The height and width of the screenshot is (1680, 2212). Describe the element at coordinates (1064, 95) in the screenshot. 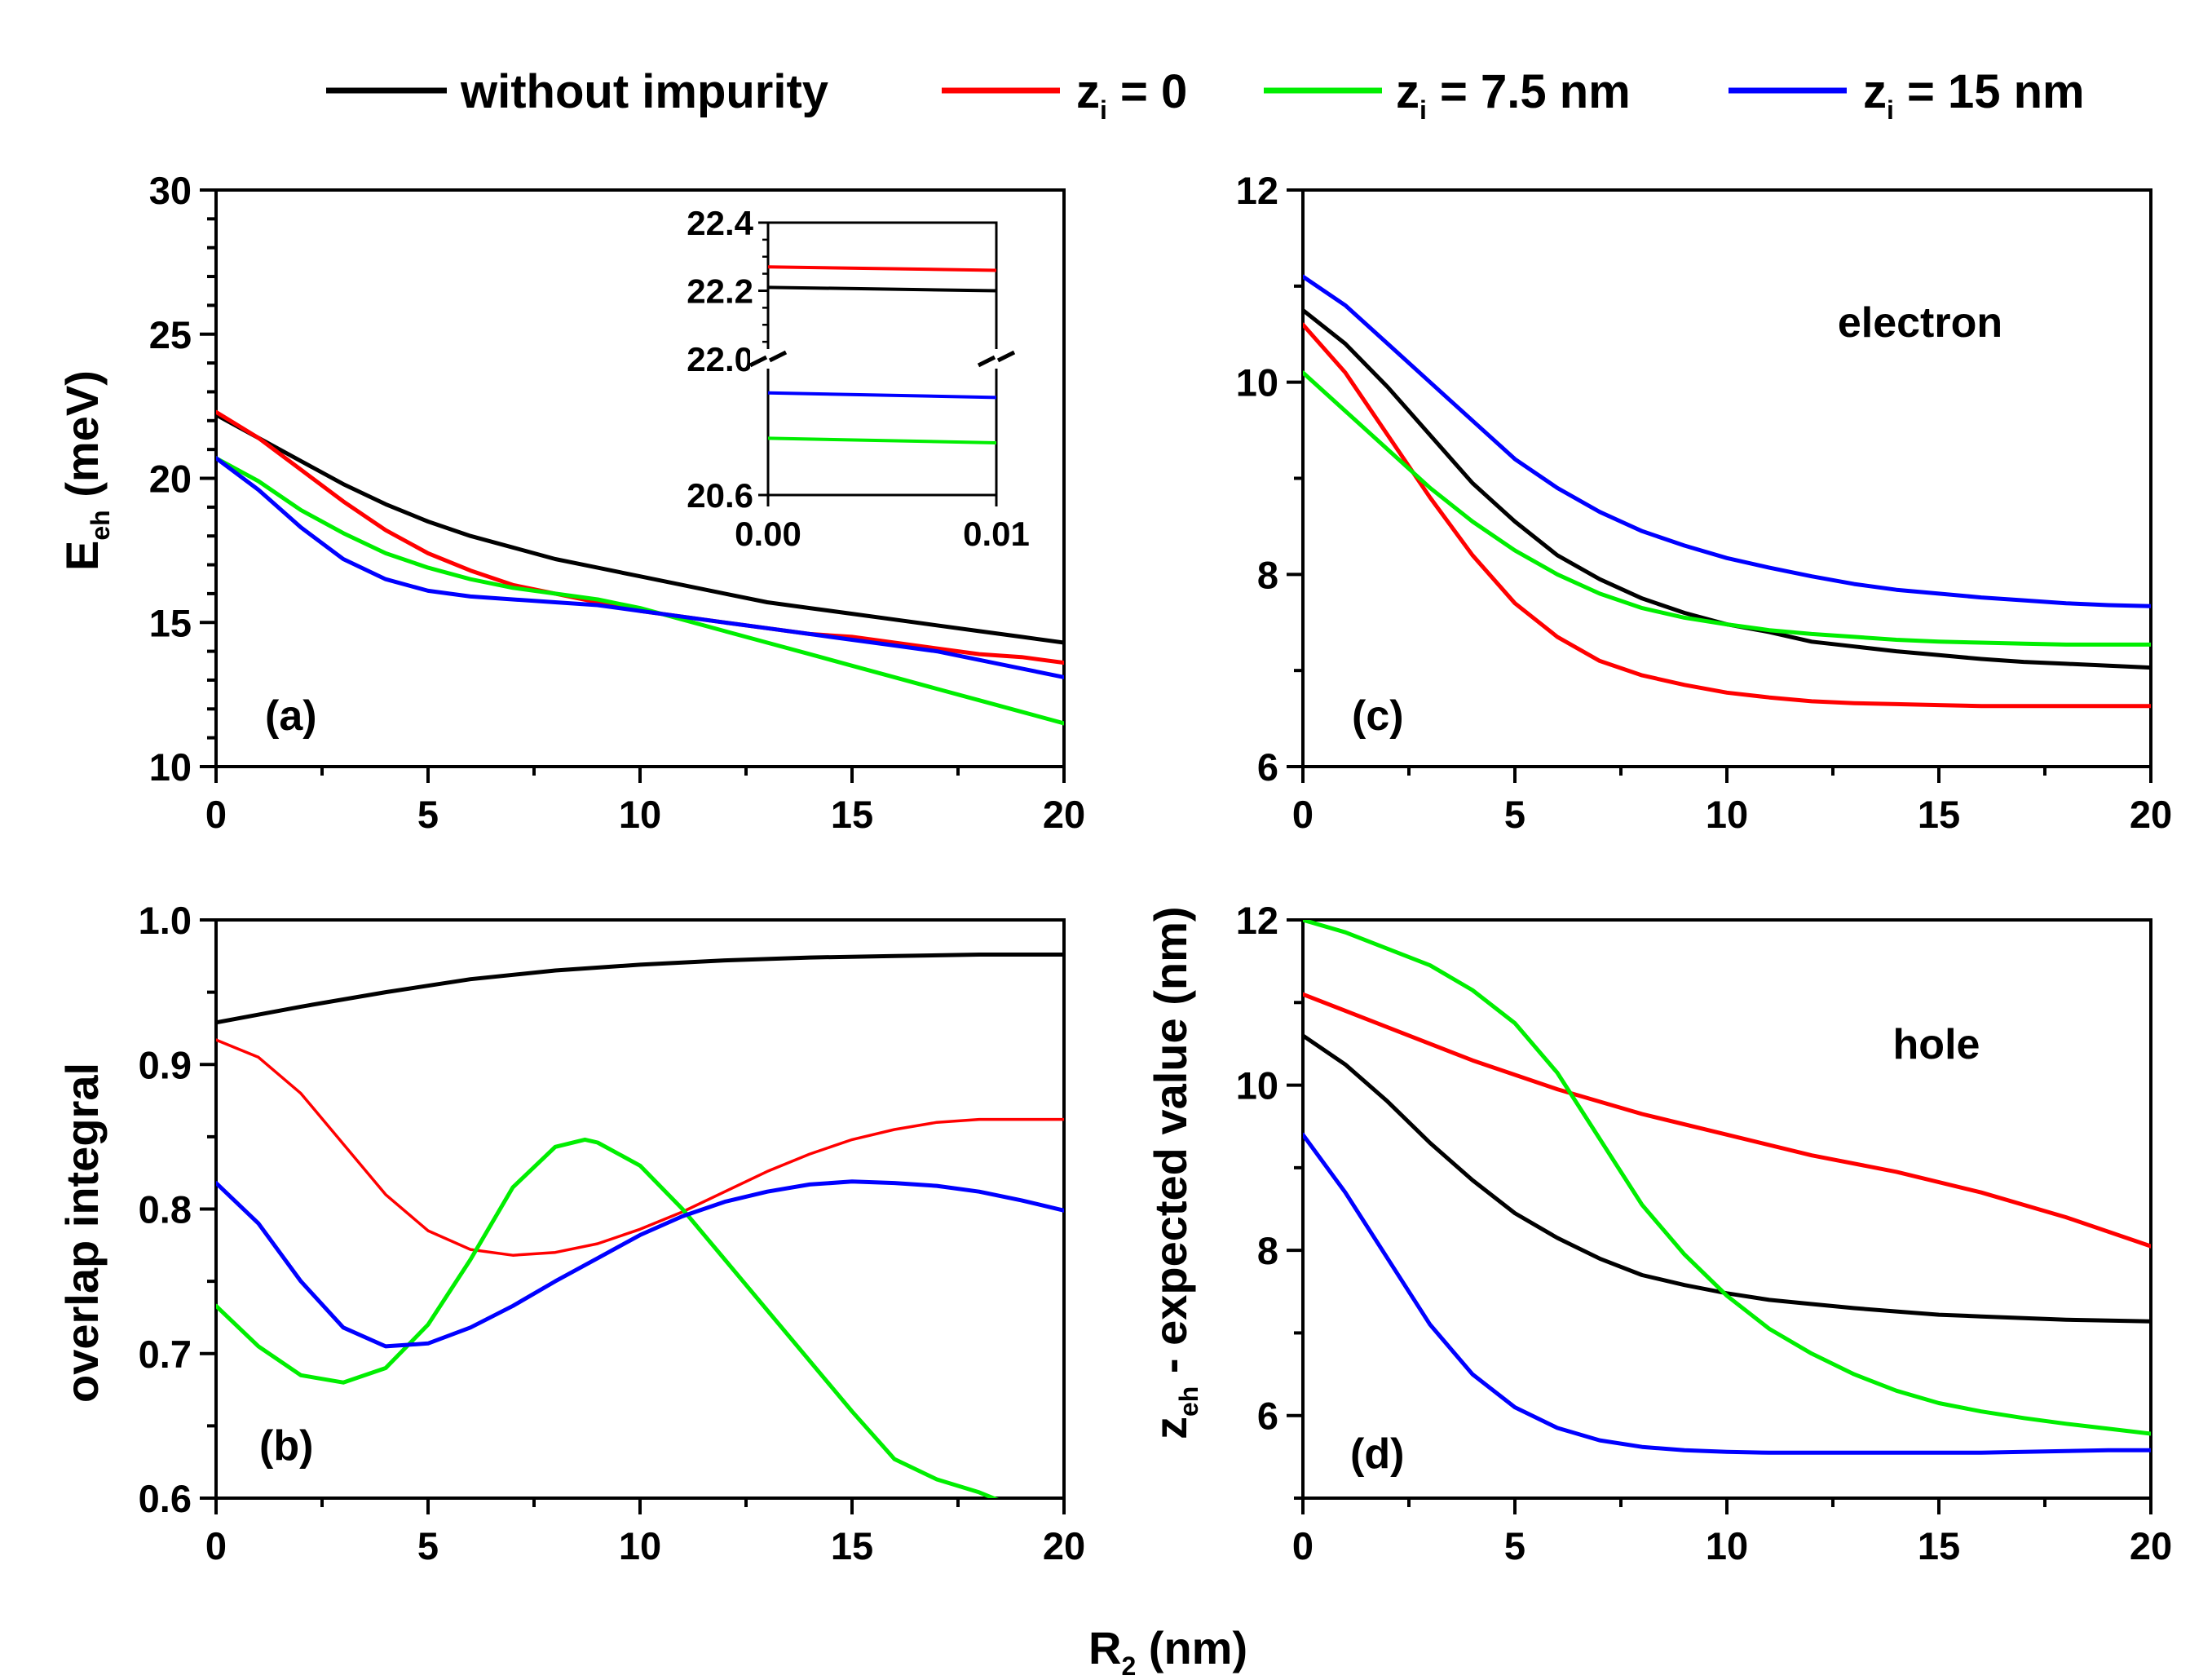

I see `legend-item-zi0: zi = 0` at that location.